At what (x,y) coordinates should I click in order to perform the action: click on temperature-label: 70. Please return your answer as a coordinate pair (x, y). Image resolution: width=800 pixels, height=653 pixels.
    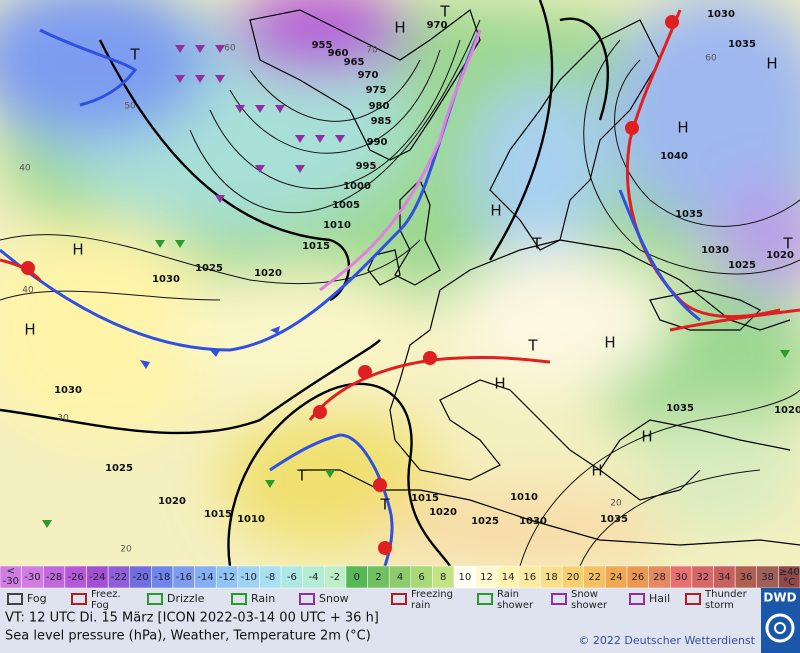
    Looking at the image, I should click on (372, 51).